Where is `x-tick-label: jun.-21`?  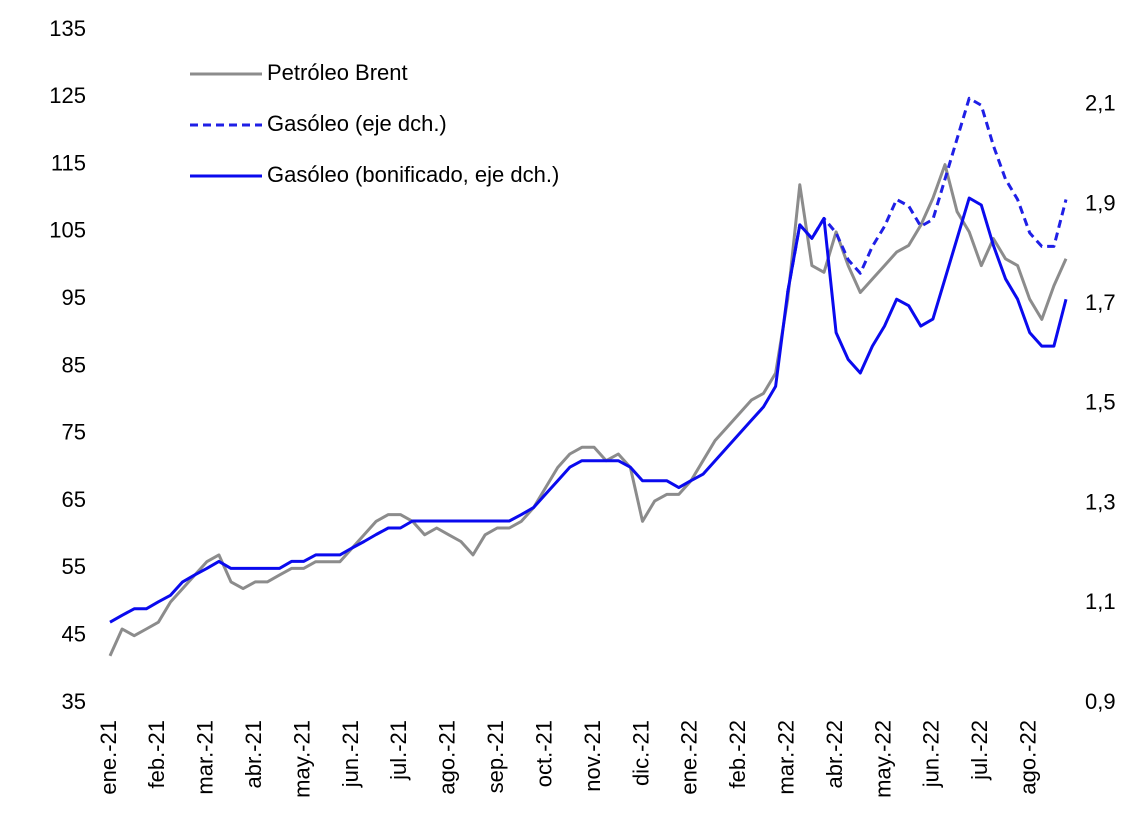
x-tick-label: jun.-21 is located at coordinates (350, 754).